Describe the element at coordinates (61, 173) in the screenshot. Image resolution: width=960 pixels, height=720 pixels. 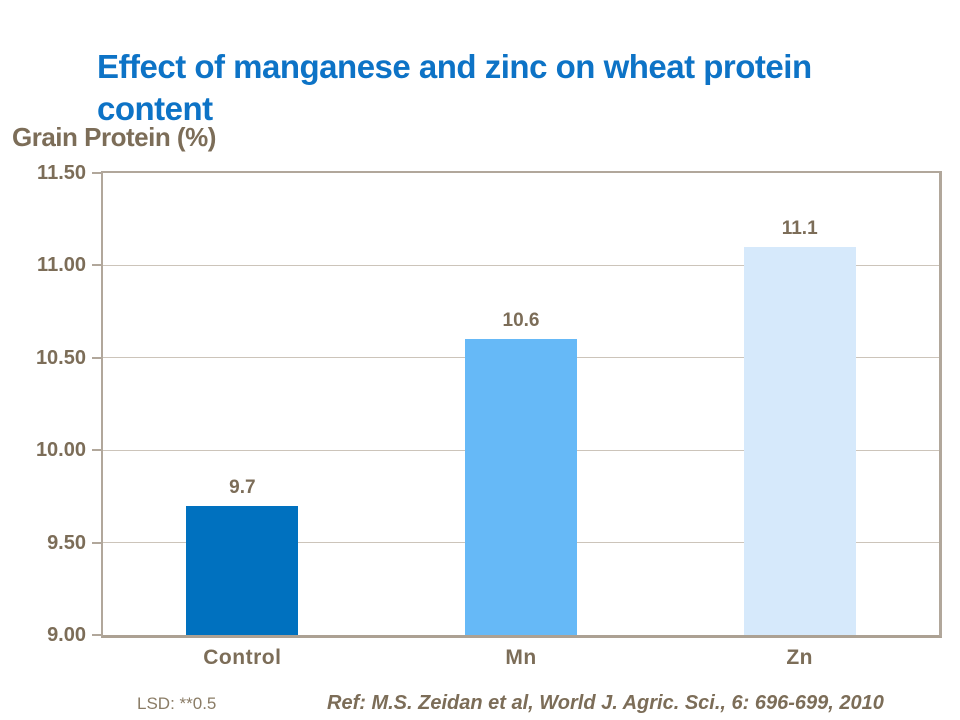
I see `y-axis-tick-label: 11.50` at that location.